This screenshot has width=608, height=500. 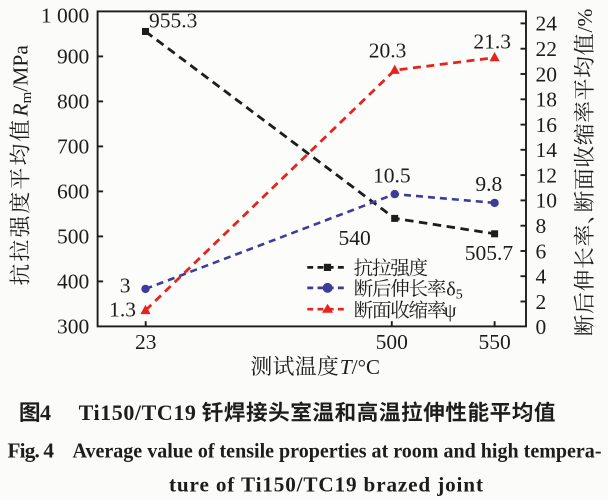 I want to click on svg-text: 400, so click(x=73, y=282).